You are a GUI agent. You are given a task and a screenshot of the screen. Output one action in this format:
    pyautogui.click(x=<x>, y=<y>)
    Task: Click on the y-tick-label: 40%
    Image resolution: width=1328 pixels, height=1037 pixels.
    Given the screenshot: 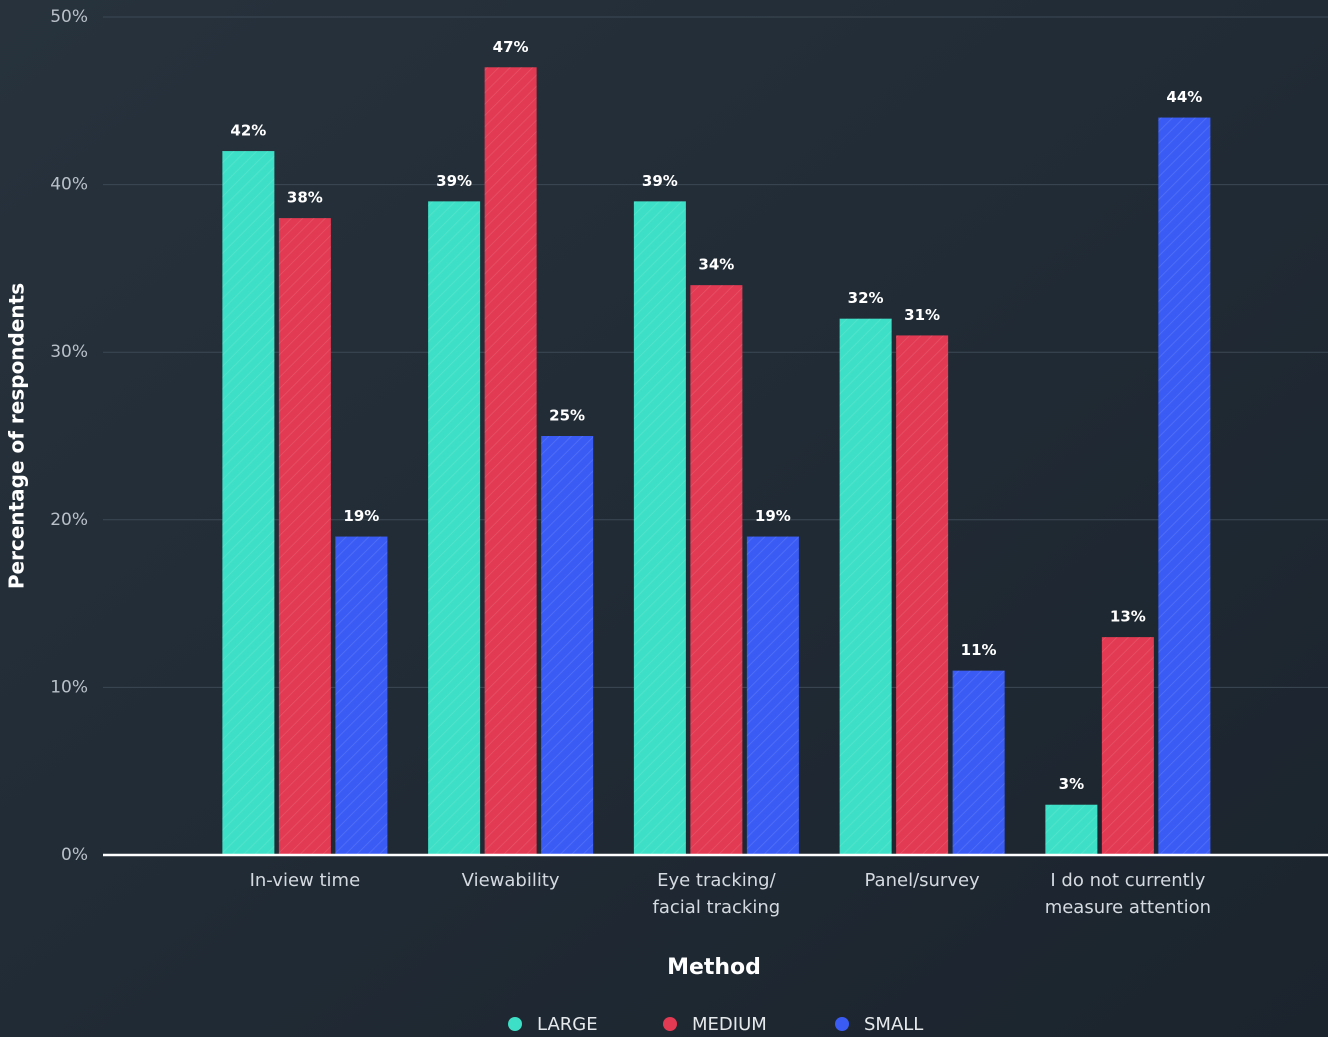 What is the action you would take?
    pyautogui.click(x=69, y=185)
    